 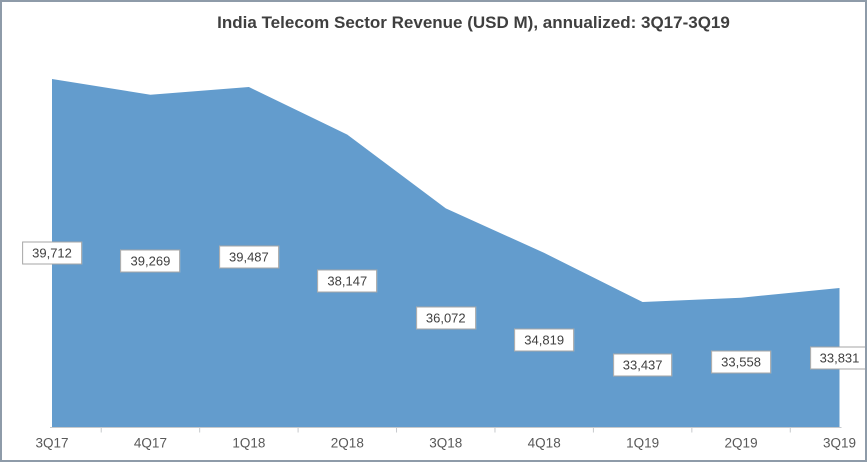 I want to click on x-axis-label: 4Q17, so click(x=150, y=443).